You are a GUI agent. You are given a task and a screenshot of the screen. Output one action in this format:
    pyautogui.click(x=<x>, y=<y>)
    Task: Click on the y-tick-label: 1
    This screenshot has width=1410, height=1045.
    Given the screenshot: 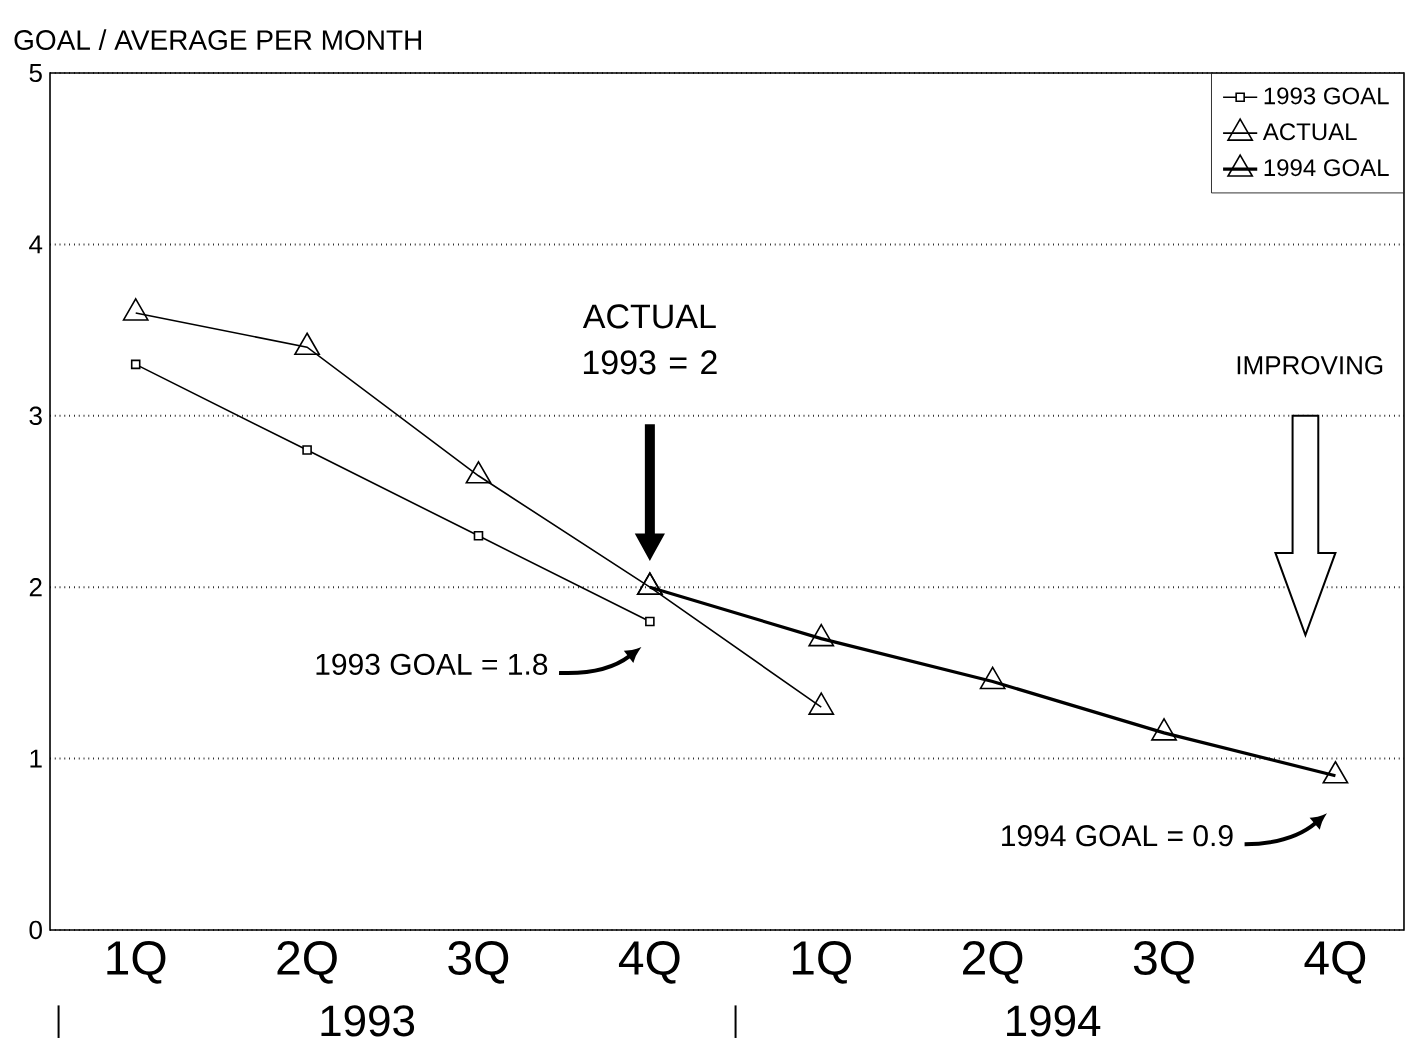 What is the action you would take?
    pyautogui.click(x=36, y=758)
    